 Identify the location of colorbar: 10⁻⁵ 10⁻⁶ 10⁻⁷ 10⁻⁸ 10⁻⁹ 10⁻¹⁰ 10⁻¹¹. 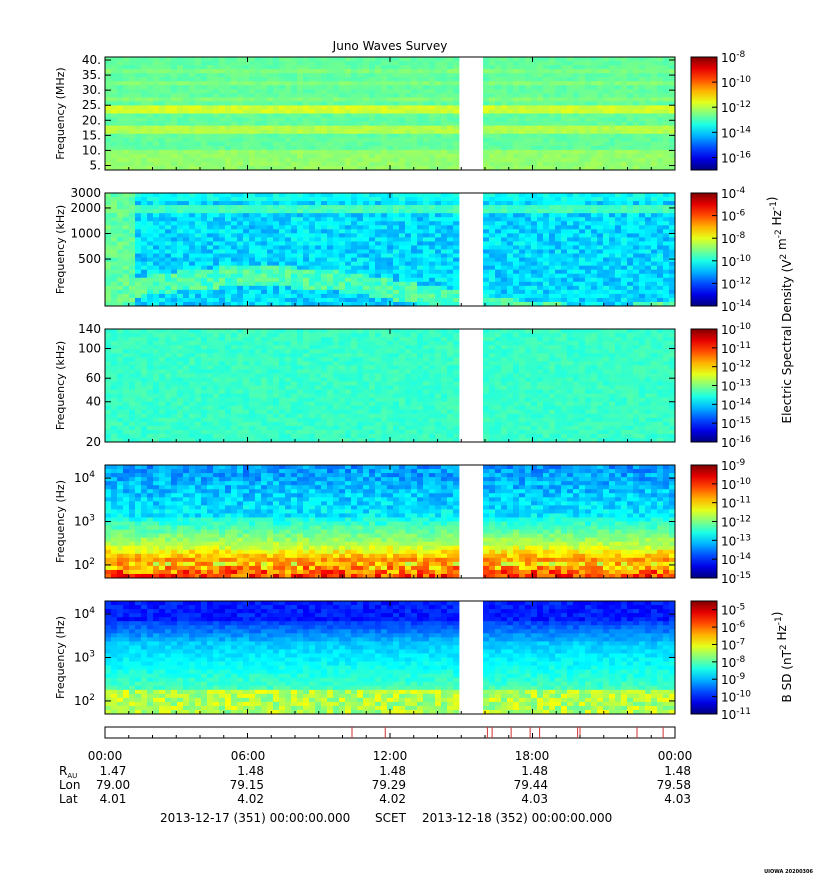
(720, 661).